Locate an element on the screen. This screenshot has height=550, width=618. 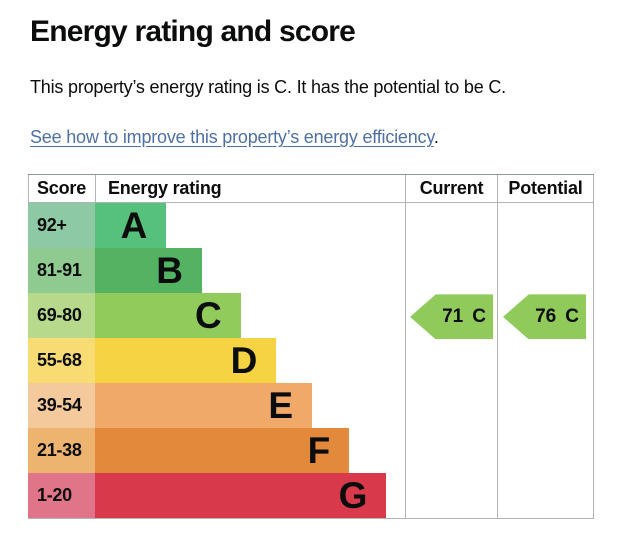
page-title: Energy rating and score is located at coordinates (193, 31).